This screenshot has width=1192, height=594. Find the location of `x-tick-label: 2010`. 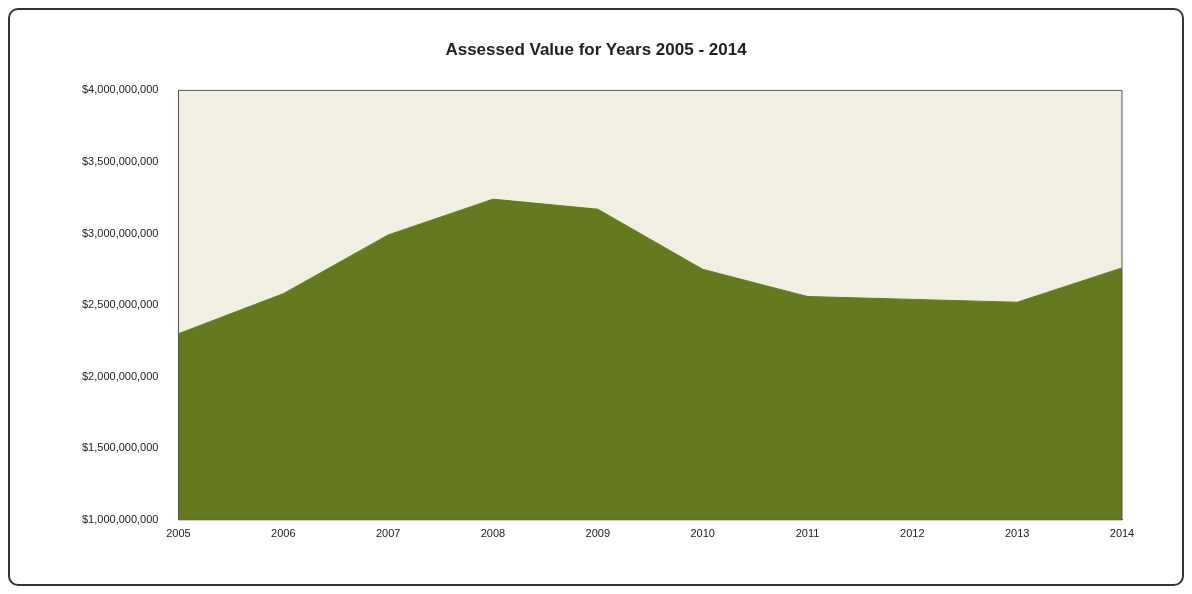

x-tick-label: 2010 is located at coordinates (702, 533).